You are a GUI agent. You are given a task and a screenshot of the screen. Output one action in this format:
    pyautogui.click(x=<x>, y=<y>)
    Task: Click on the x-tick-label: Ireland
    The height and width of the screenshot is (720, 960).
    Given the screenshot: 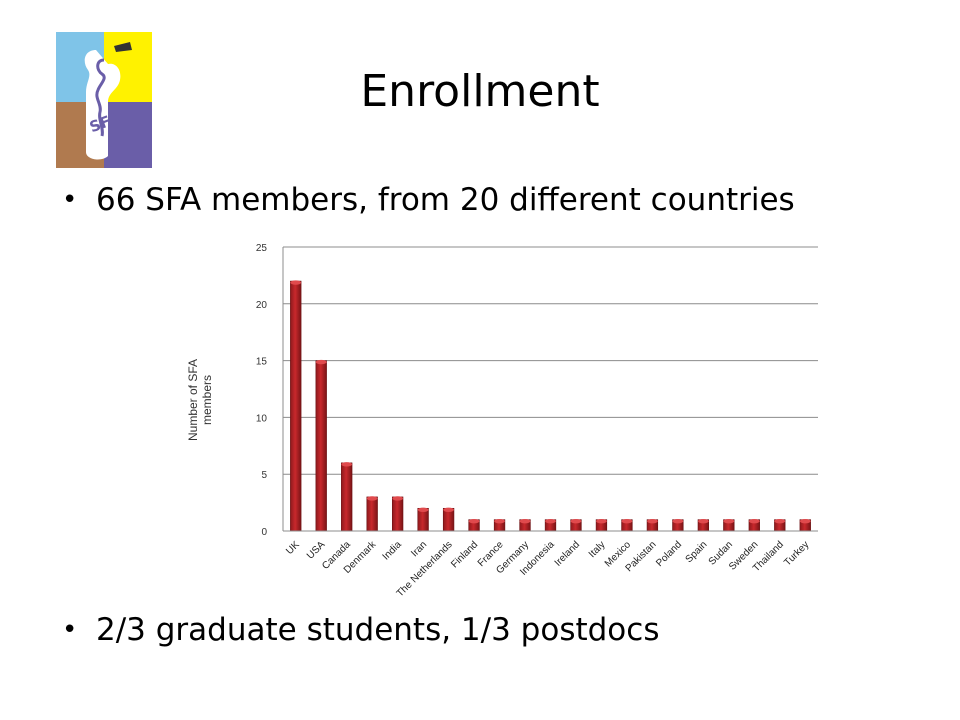 What is the action you would take?
    pyautogui.click(x=567, y=553)
    